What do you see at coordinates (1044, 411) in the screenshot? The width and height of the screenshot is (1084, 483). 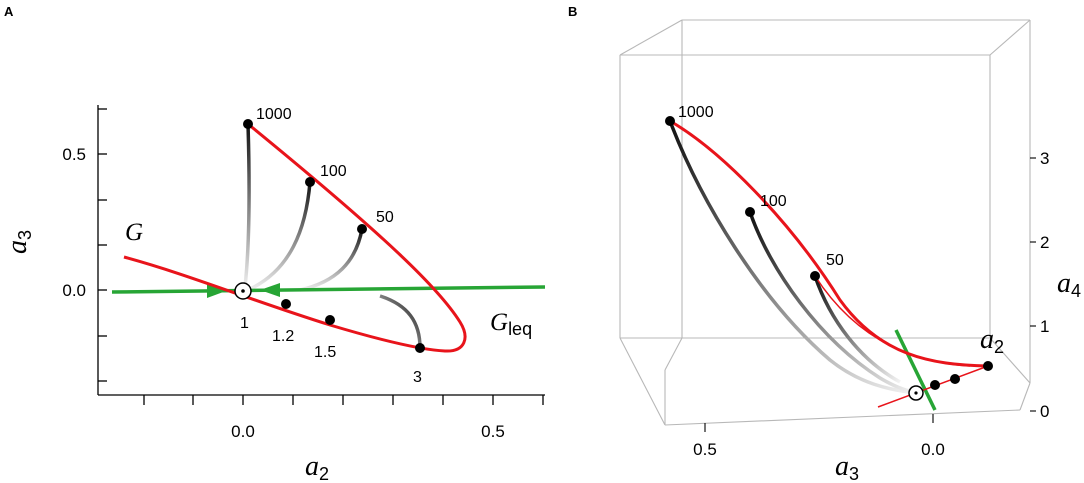 I see `panel-b-a4-tick-0: 0` at bounding box center [1044, 411].